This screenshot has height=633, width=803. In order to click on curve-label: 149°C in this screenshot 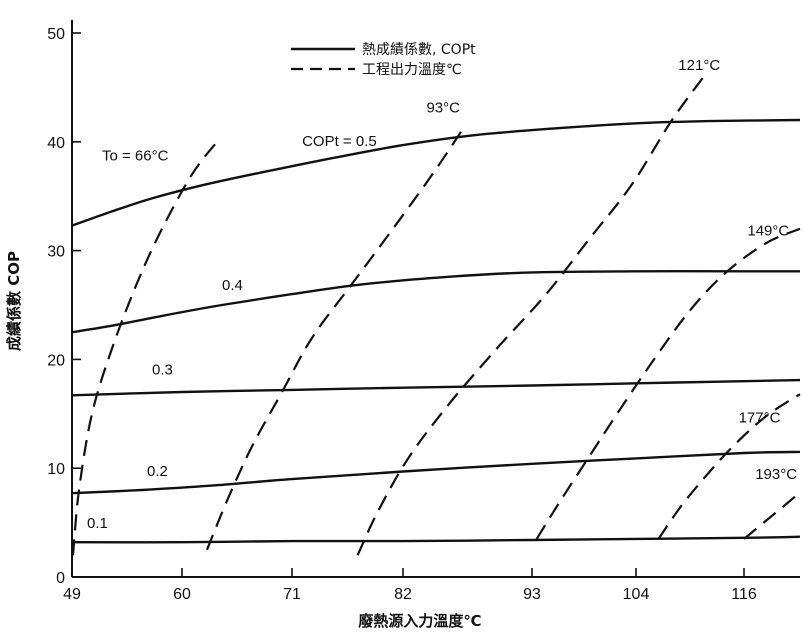, I will do `click(768, 230)`.